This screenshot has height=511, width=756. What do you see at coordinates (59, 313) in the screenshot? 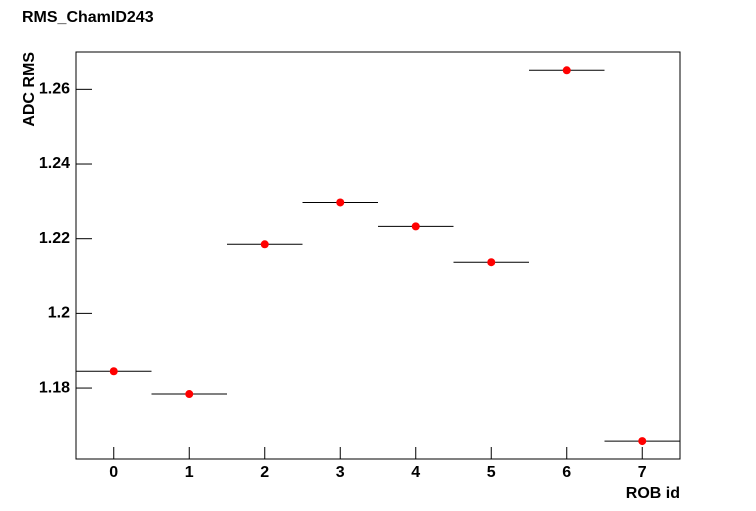
I see `y-tick-label: 1.2` at bounding box center [59, 313].